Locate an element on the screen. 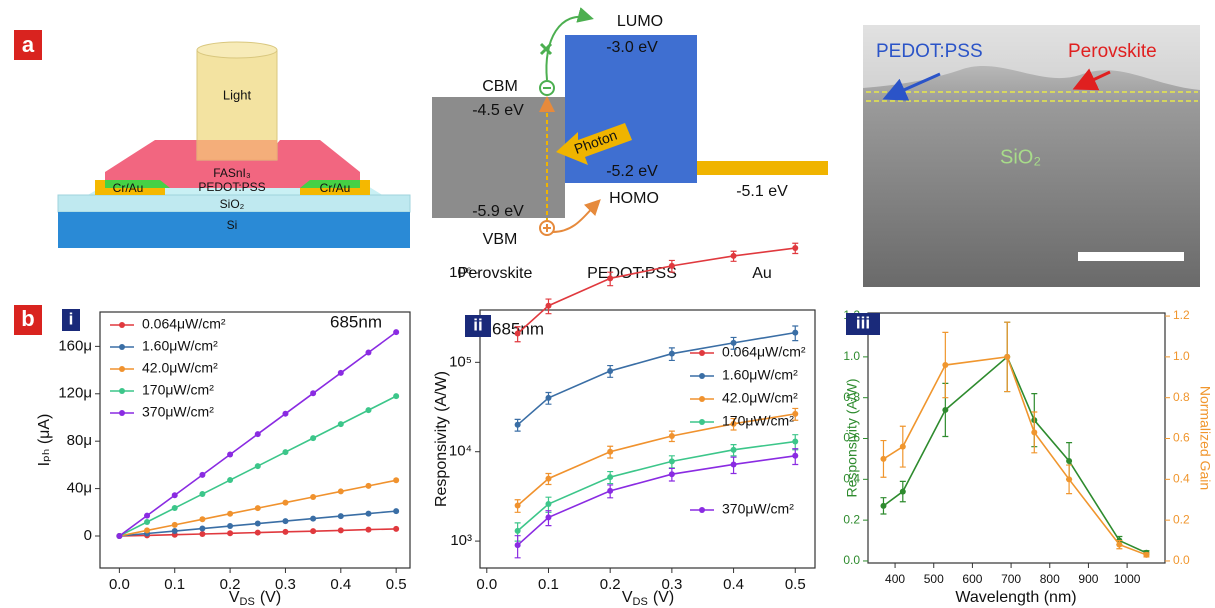  panel-tag-box is located at coordinates (71, 320).